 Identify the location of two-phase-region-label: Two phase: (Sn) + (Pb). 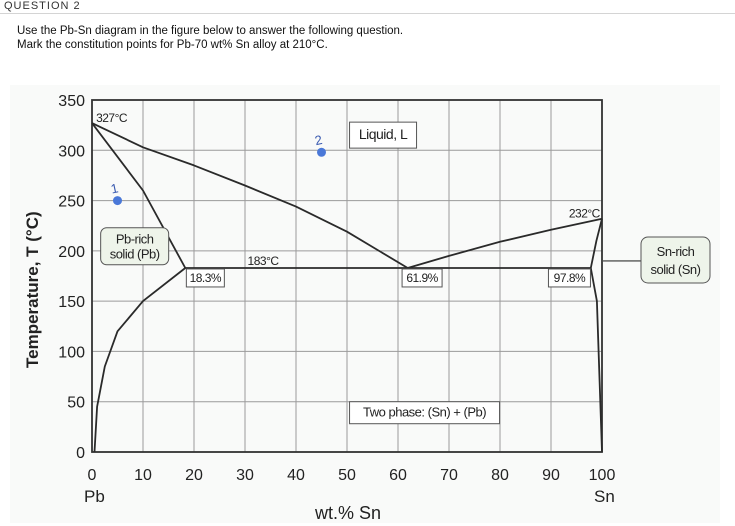
(424, 412).